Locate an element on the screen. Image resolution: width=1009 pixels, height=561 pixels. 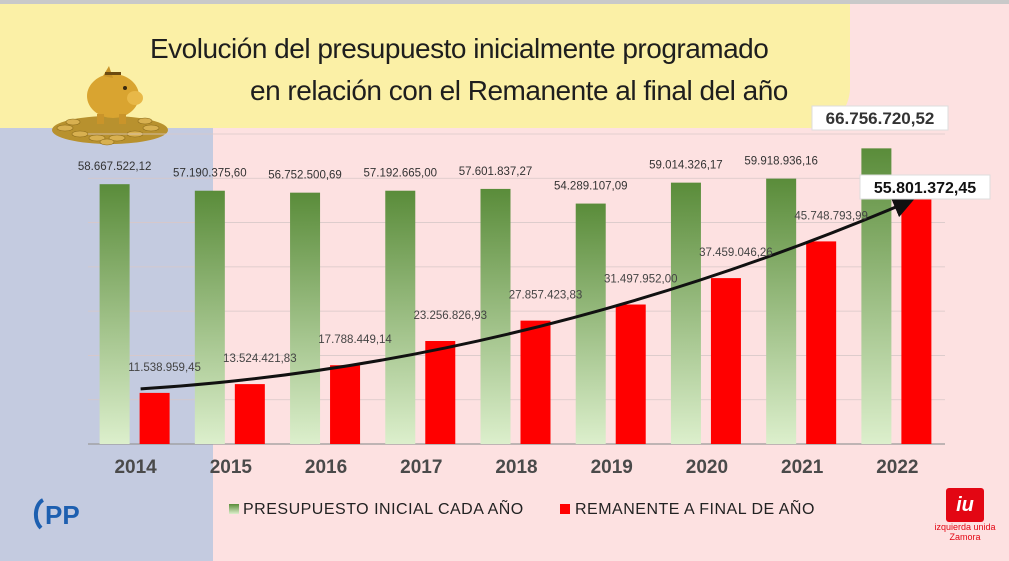
bar-remanente-2020 is located at coordinates (725, 361).